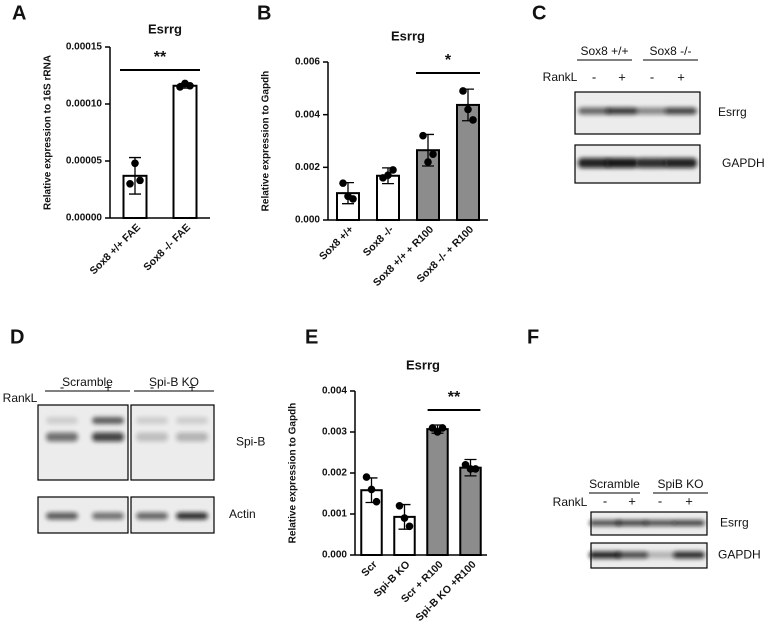  Describe the element at coordinates (84, 47) in the screenshot. I see `y-tick-label: 0.00015` at that location.